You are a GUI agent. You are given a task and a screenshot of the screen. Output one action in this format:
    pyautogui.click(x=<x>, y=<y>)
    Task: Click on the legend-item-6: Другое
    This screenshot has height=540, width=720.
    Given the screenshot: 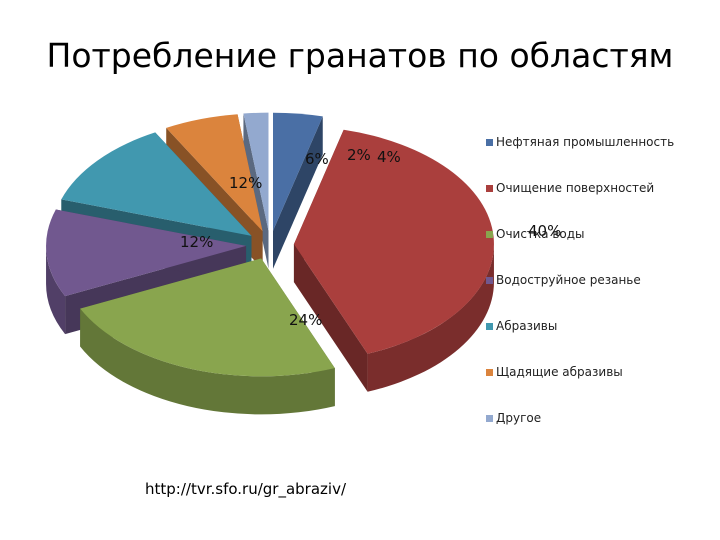 What is the action you would take?
    pyautogui.click(x=513, y=418)
    